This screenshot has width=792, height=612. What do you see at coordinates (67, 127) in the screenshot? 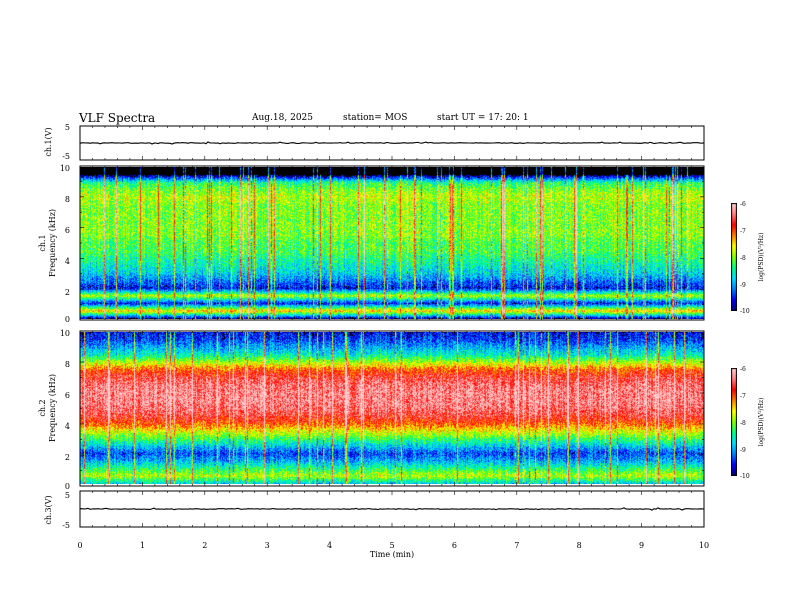
I see `ch1-voltage-tick-top: 5` at bounding box center [67, 127].